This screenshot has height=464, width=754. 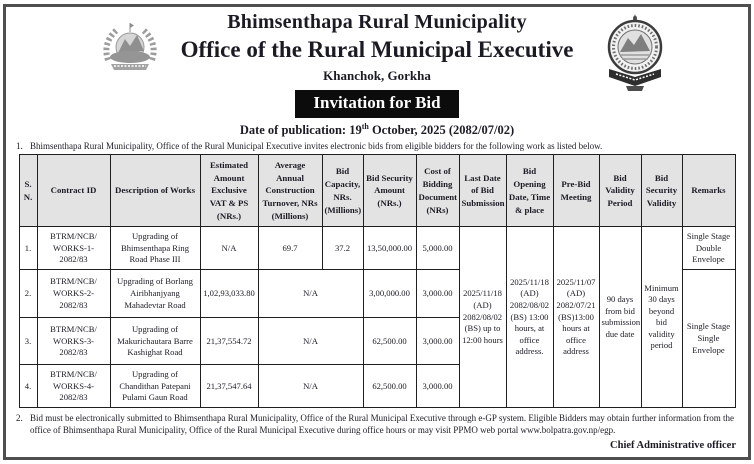 I want to click on municipality-seal-icon, so click(x=635, y=52).